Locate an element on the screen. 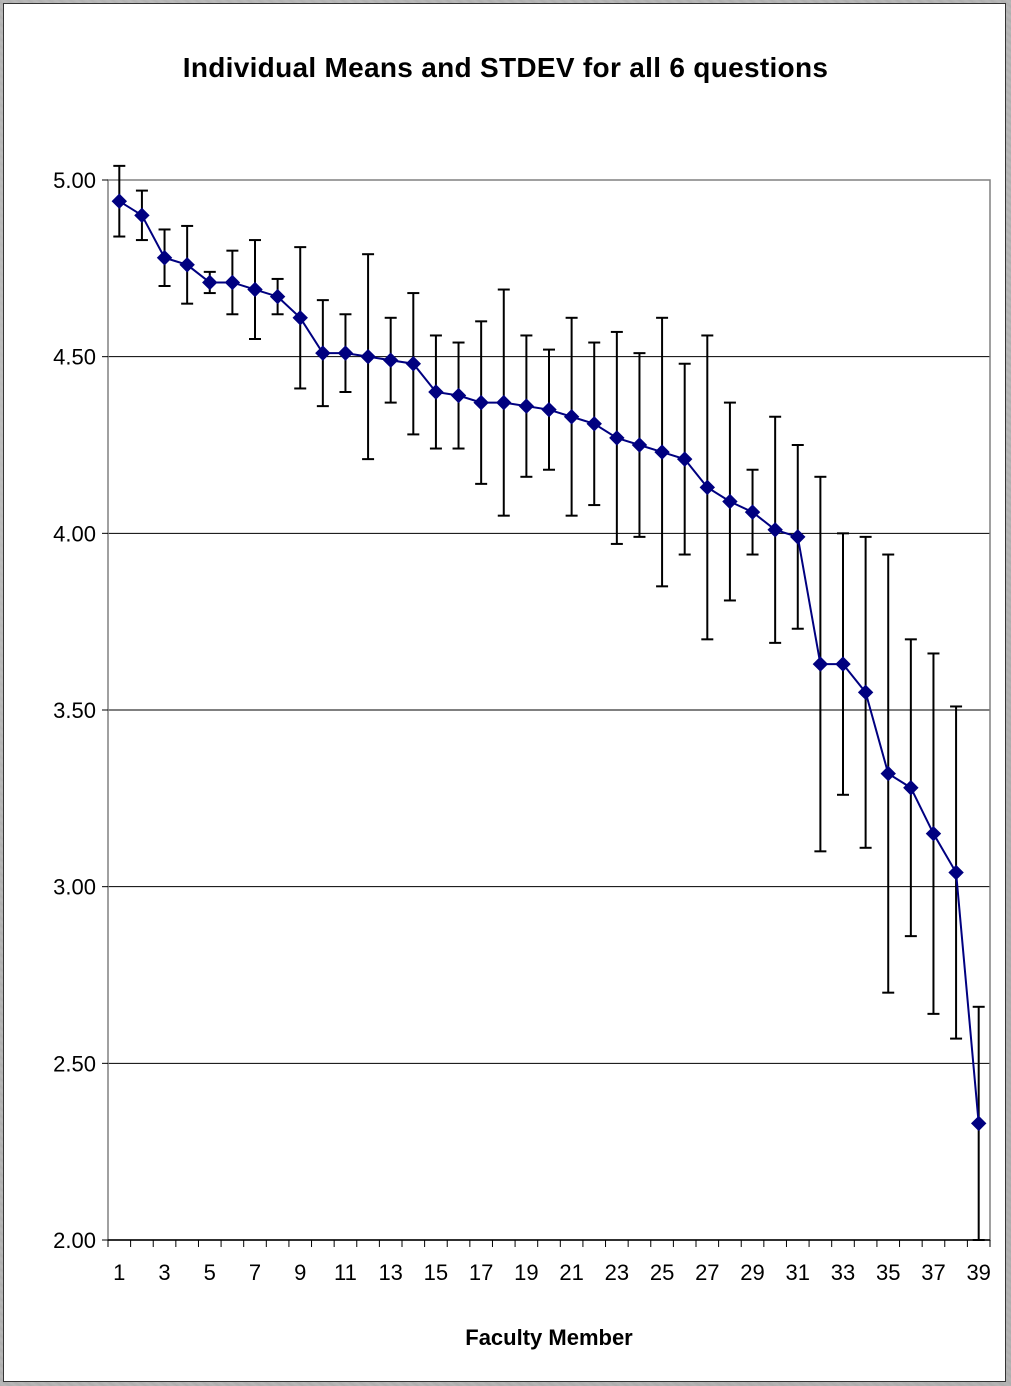 The image size is (1011, 1386). x-tick-label: 13 is located at coordinates (390, 1272).